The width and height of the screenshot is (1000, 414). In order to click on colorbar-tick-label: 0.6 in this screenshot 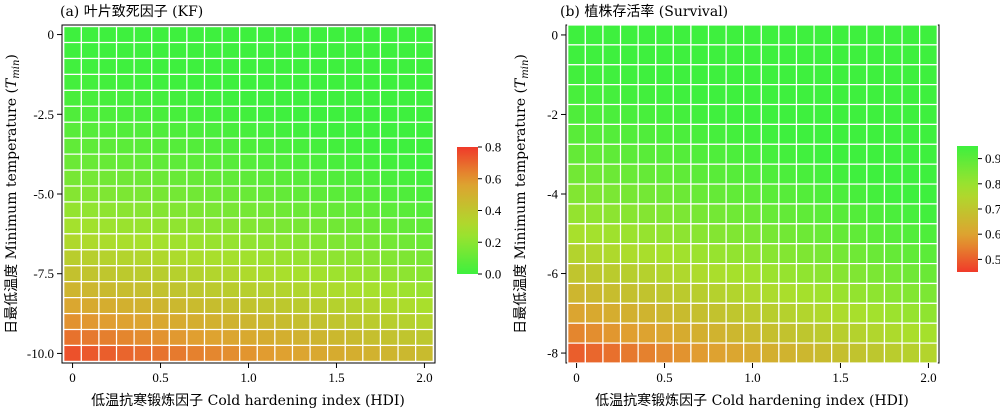, I will do `click(992, 234)`.